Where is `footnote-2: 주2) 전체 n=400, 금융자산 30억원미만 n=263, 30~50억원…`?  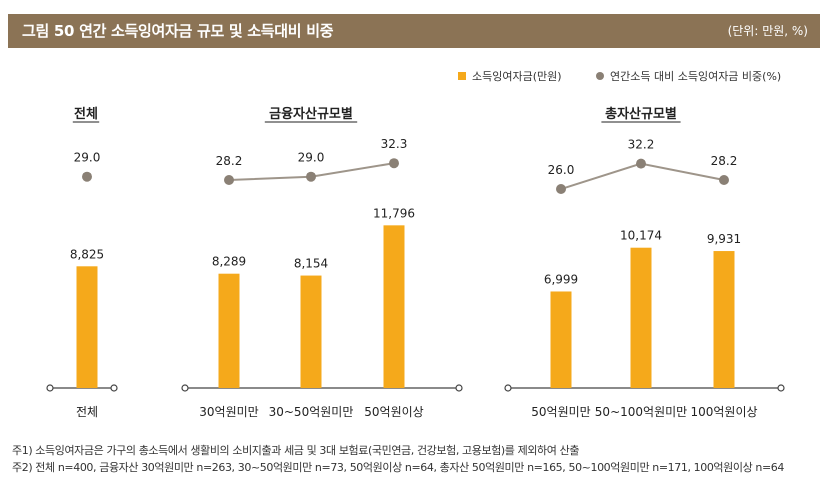 footnote-2: 주2) 전체 n=400, 금융자산 30억원미만 n=263, 30~50억원… is located at coordinates (398, 467).